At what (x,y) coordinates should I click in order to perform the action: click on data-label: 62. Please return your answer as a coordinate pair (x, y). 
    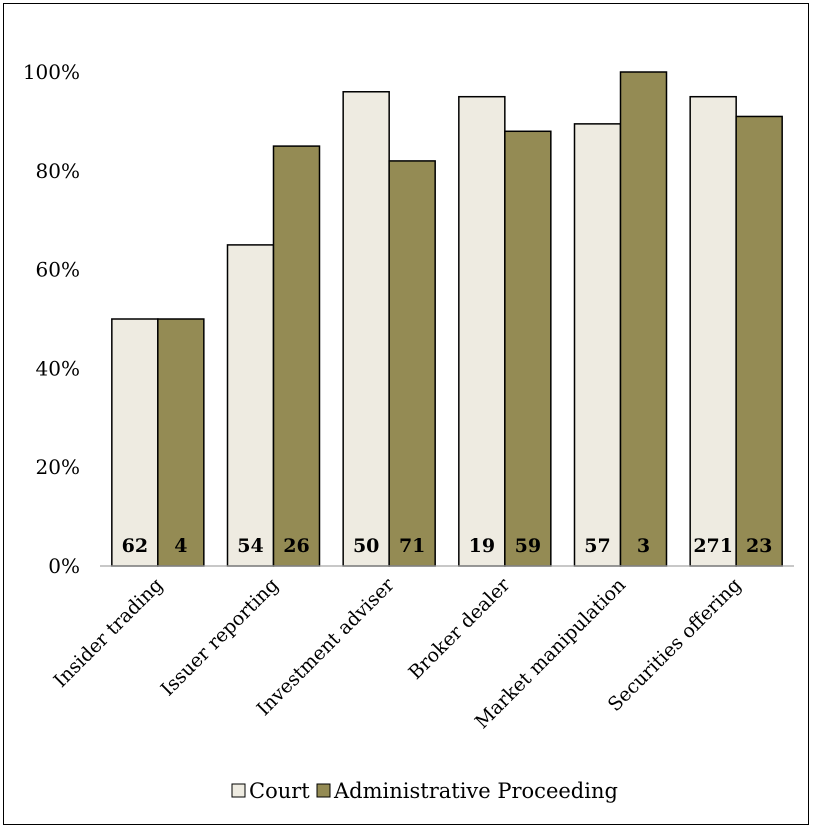
    Looking at the image, I should click on (135, 546).